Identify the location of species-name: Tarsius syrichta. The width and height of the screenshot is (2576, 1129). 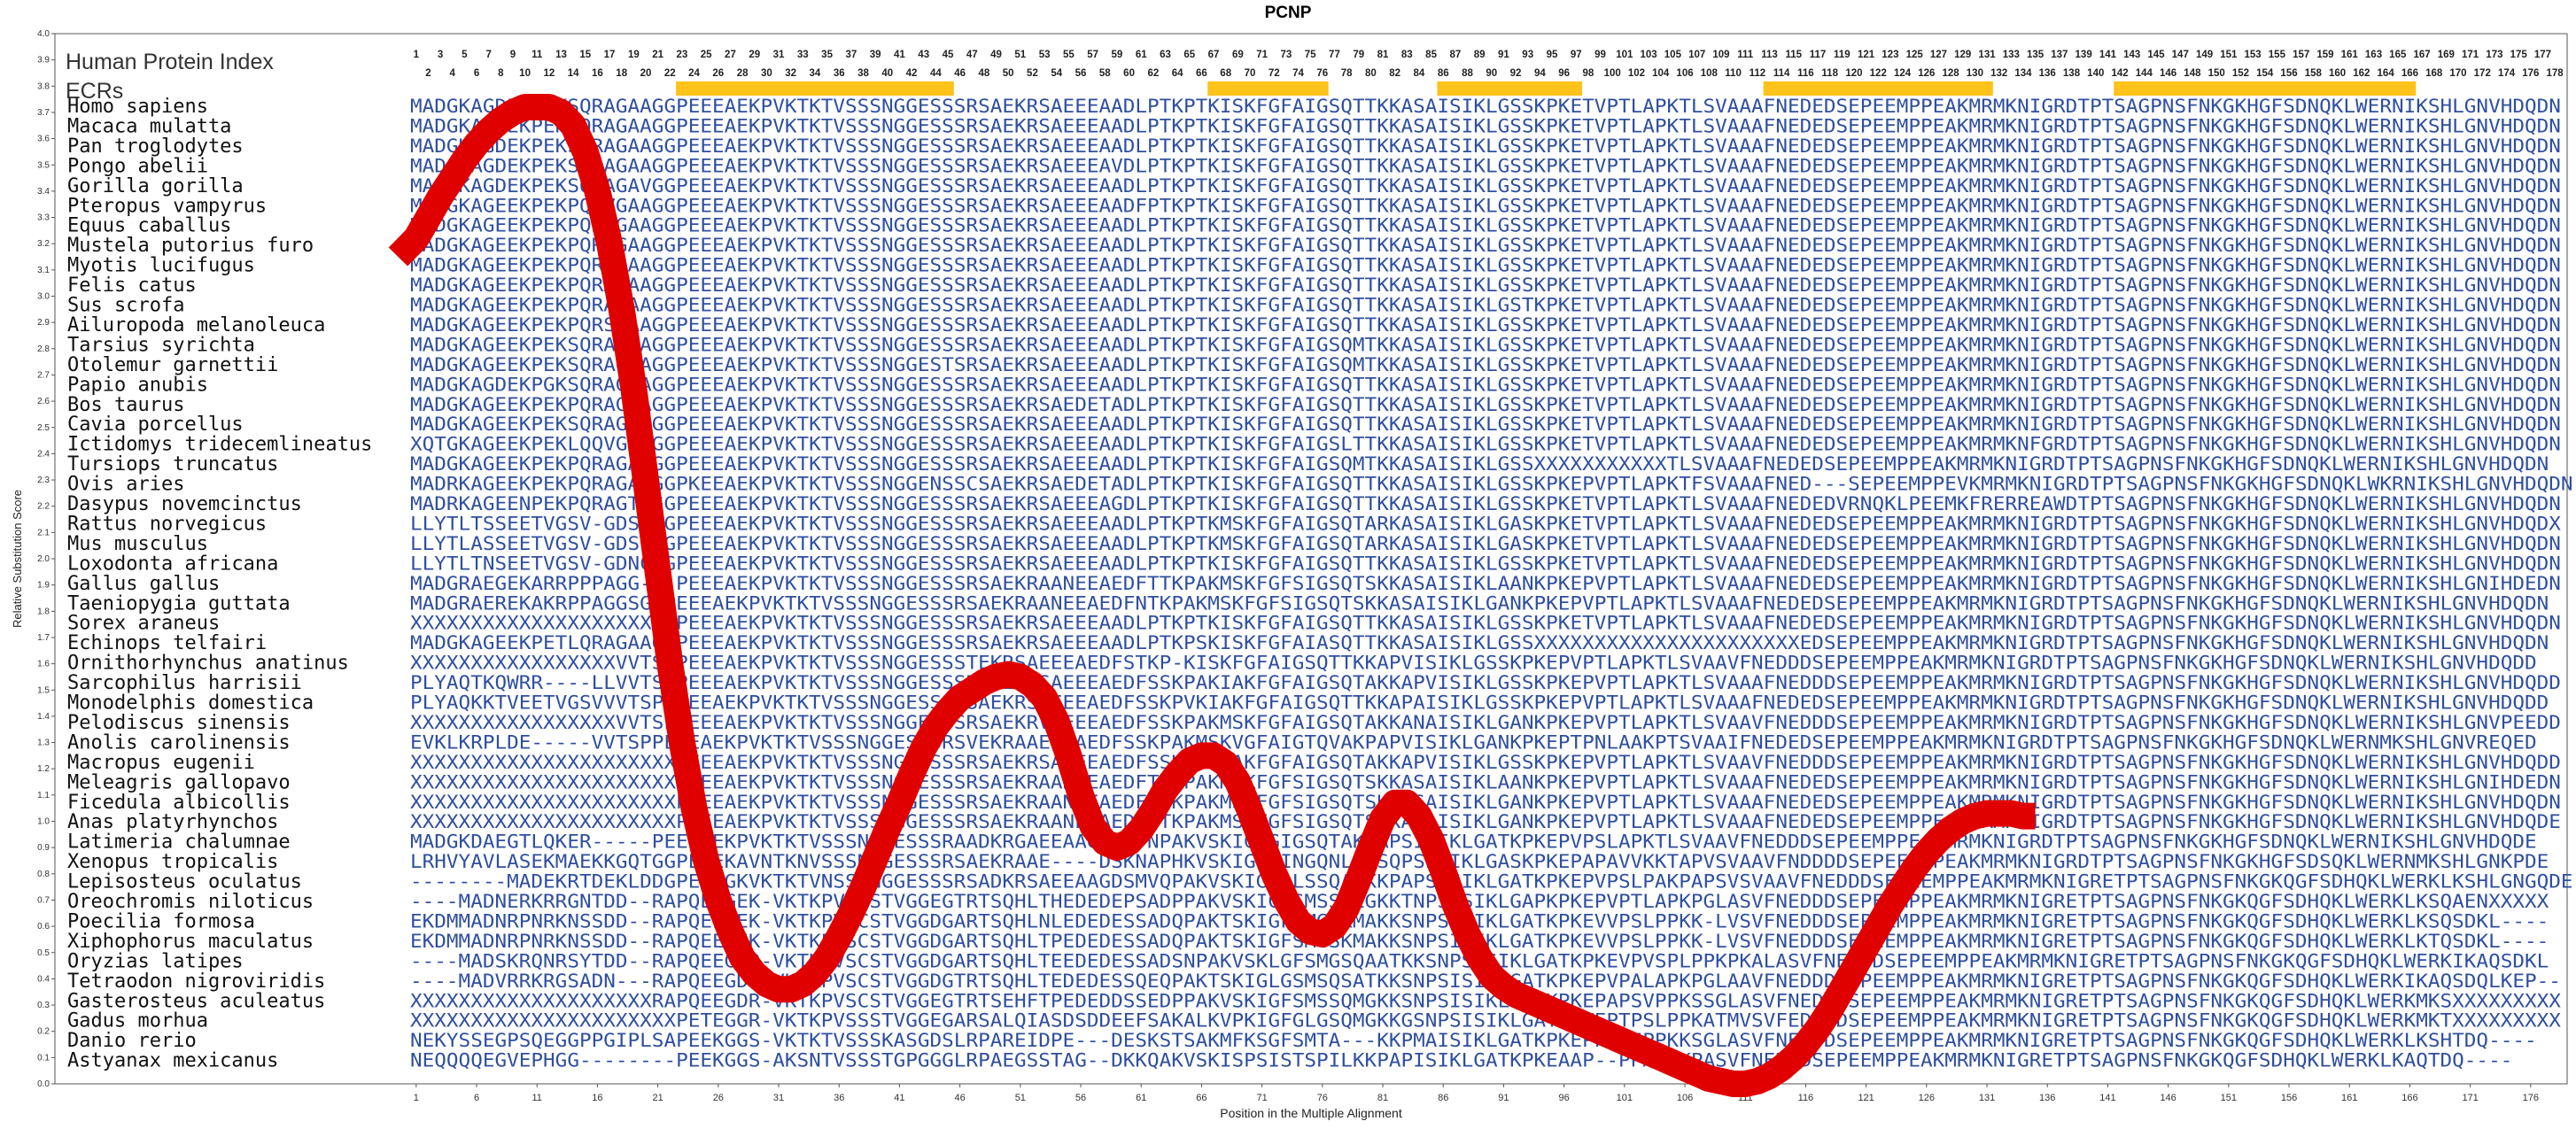
(161, 345).